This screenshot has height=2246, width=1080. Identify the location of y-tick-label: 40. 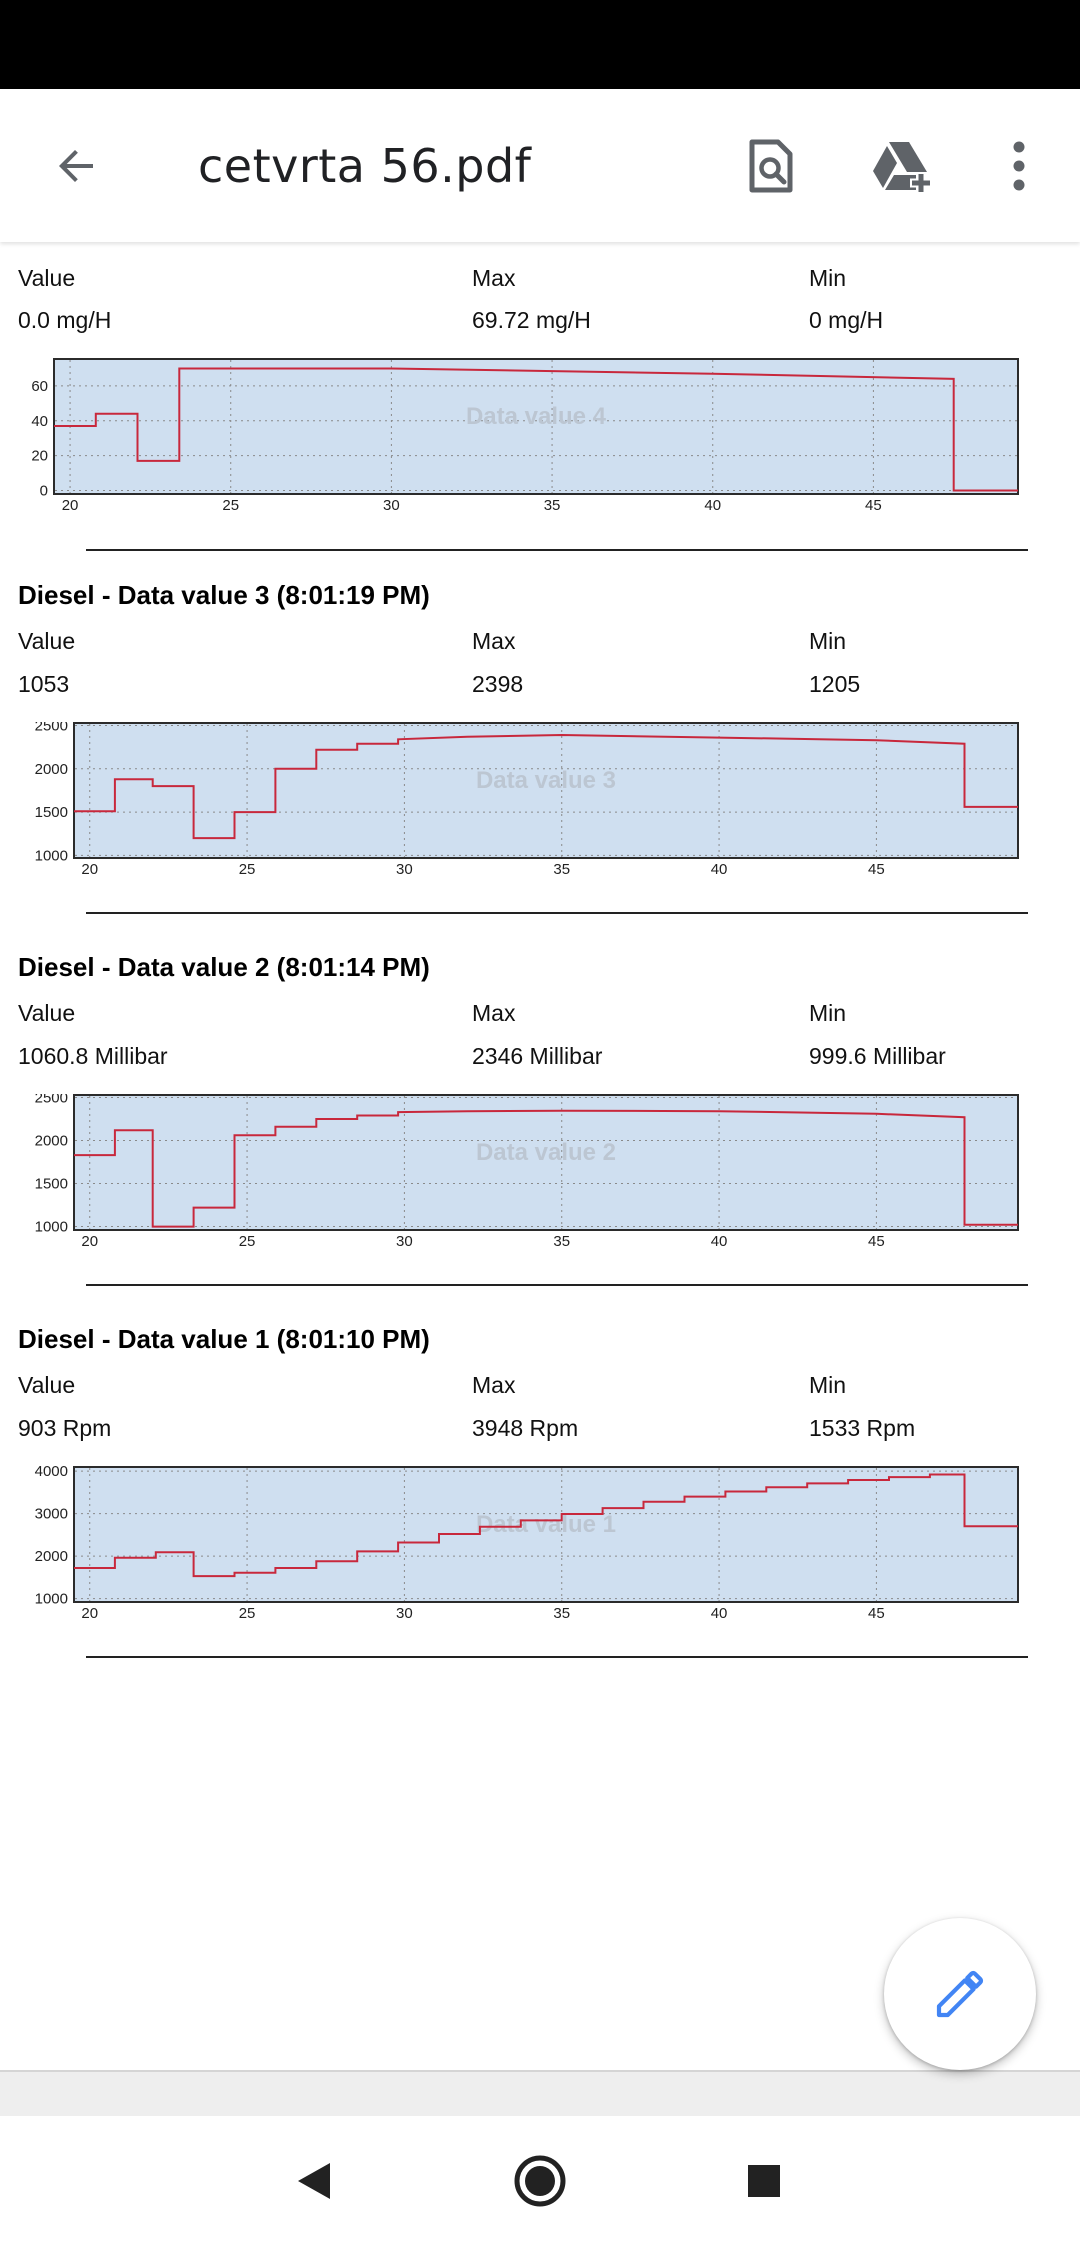
(39, 421).